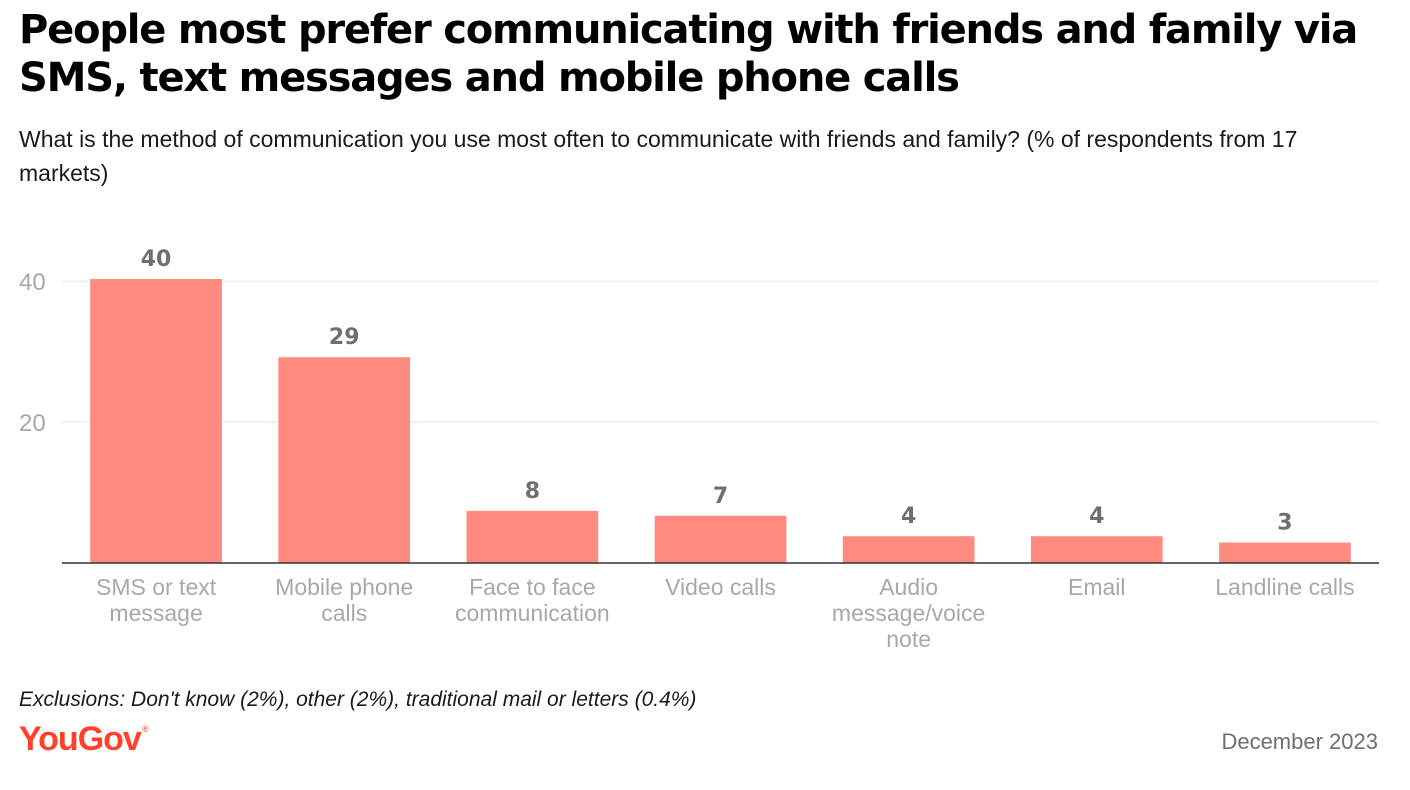  I want to click on x-category-label-line: Landline calls, so click(1284, 587).